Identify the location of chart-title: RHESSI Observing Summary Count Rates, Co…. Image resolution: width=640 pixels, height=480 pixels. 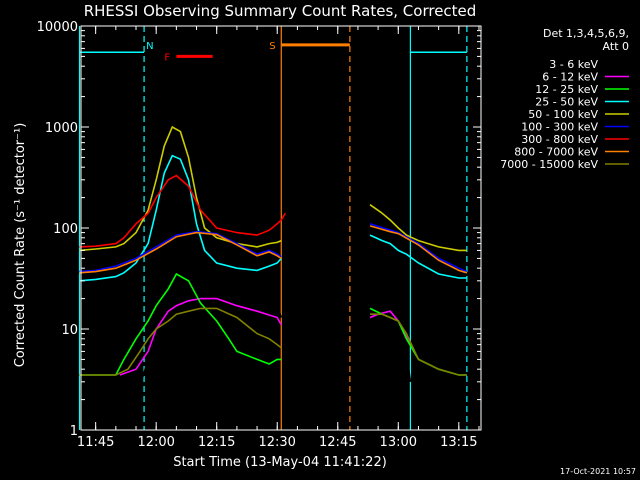
(280, 11).